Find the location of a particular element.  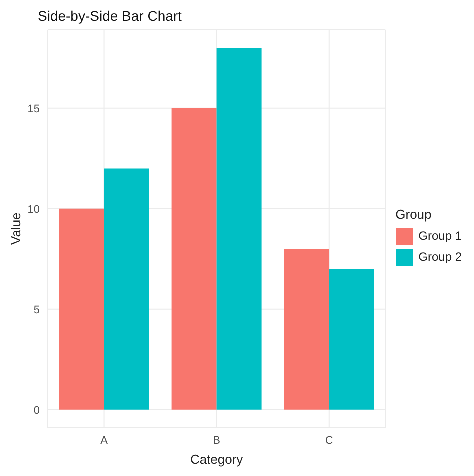

x-axis-title: Category is located at coordinates (217, 459).